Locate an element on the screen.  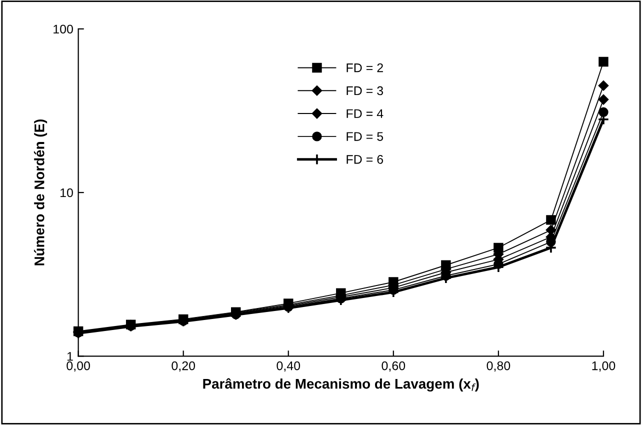
x-axis-title: Parâmetro de Mecanismo de Lavagem (x$_{f}$) is located at coordinates (341, 385).